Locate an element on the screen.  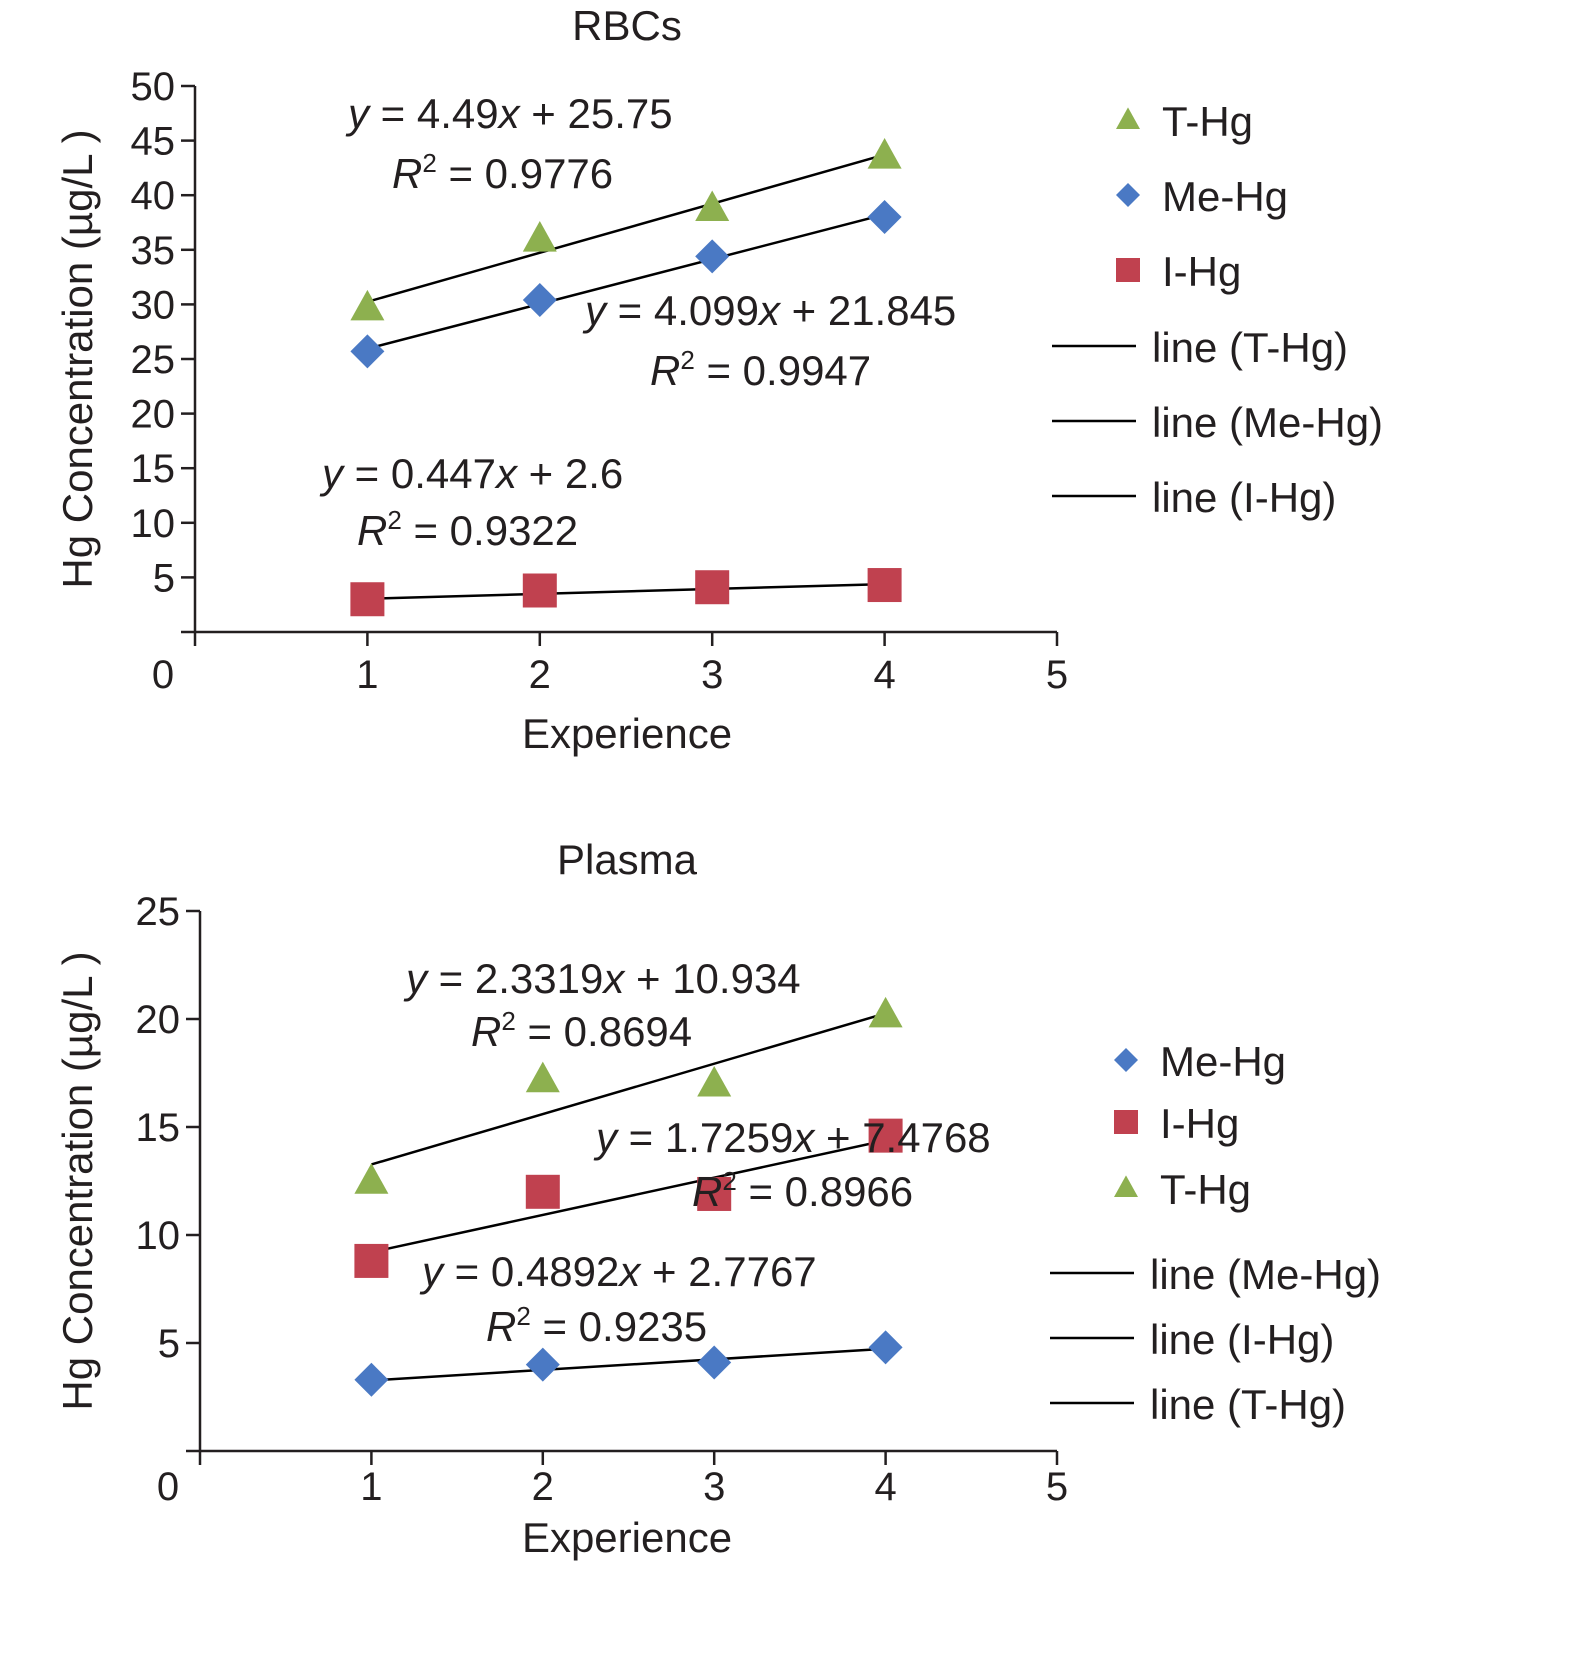
y-tick-label: 30 is located at coordinates (153, 305).